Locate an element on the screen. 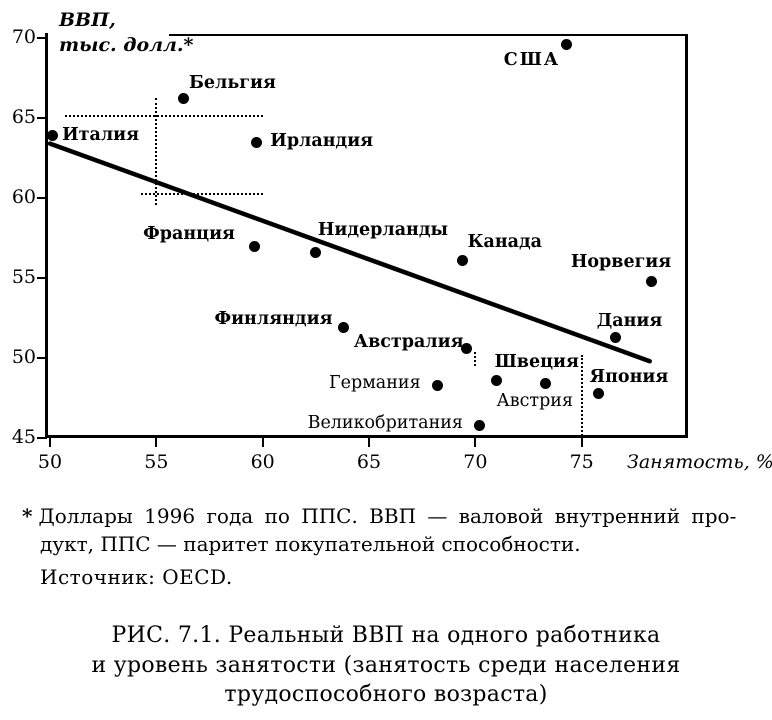  y-tick-label-65: 65 is located at coordinates (23, 117).